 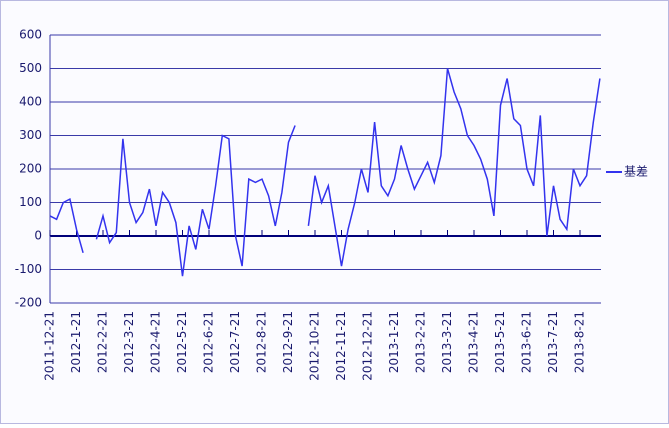 What do you see at coordinates (394, 342) in the screenshot?
I see `x-tick-label: 2013-1-21` at bounding box center [394, 342].